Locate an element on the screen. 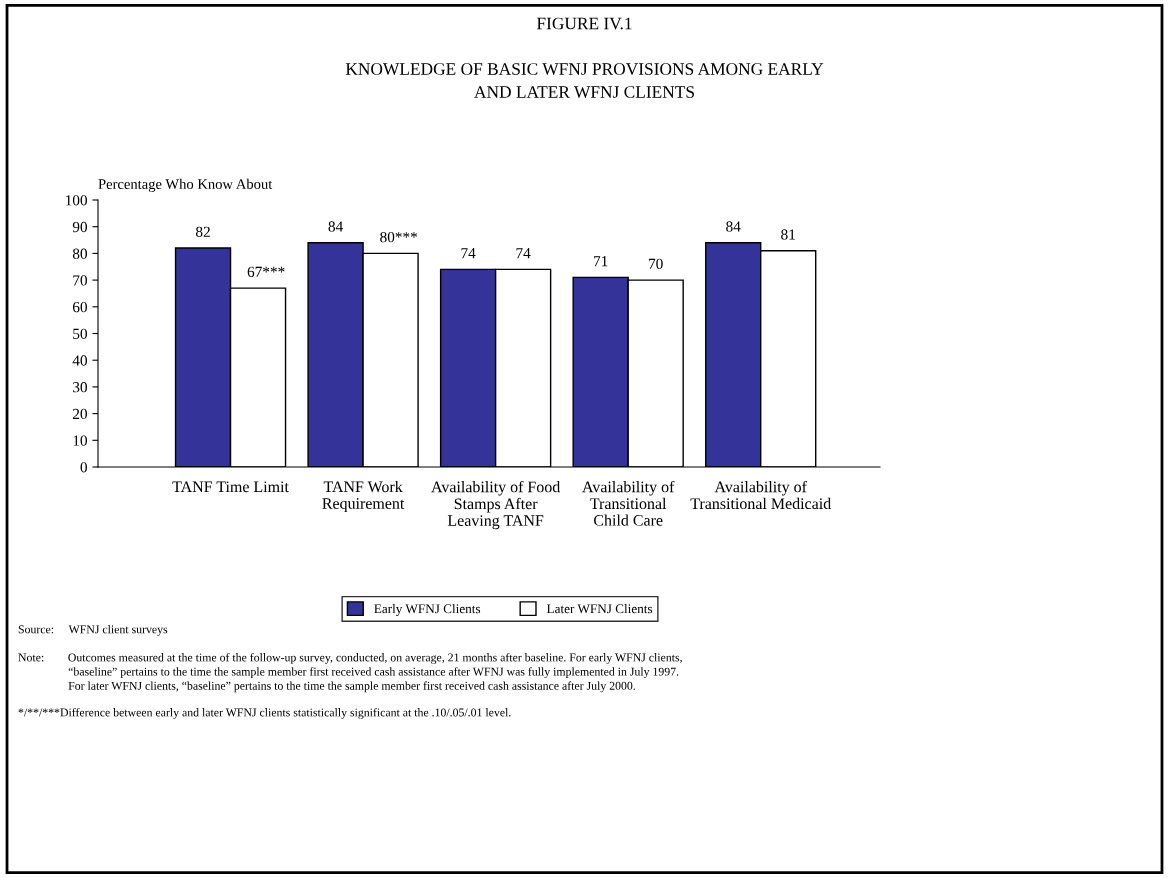  x-tick-label: Availability of Food Stamps After Leaving TANF is located at coordinates (496, 505).